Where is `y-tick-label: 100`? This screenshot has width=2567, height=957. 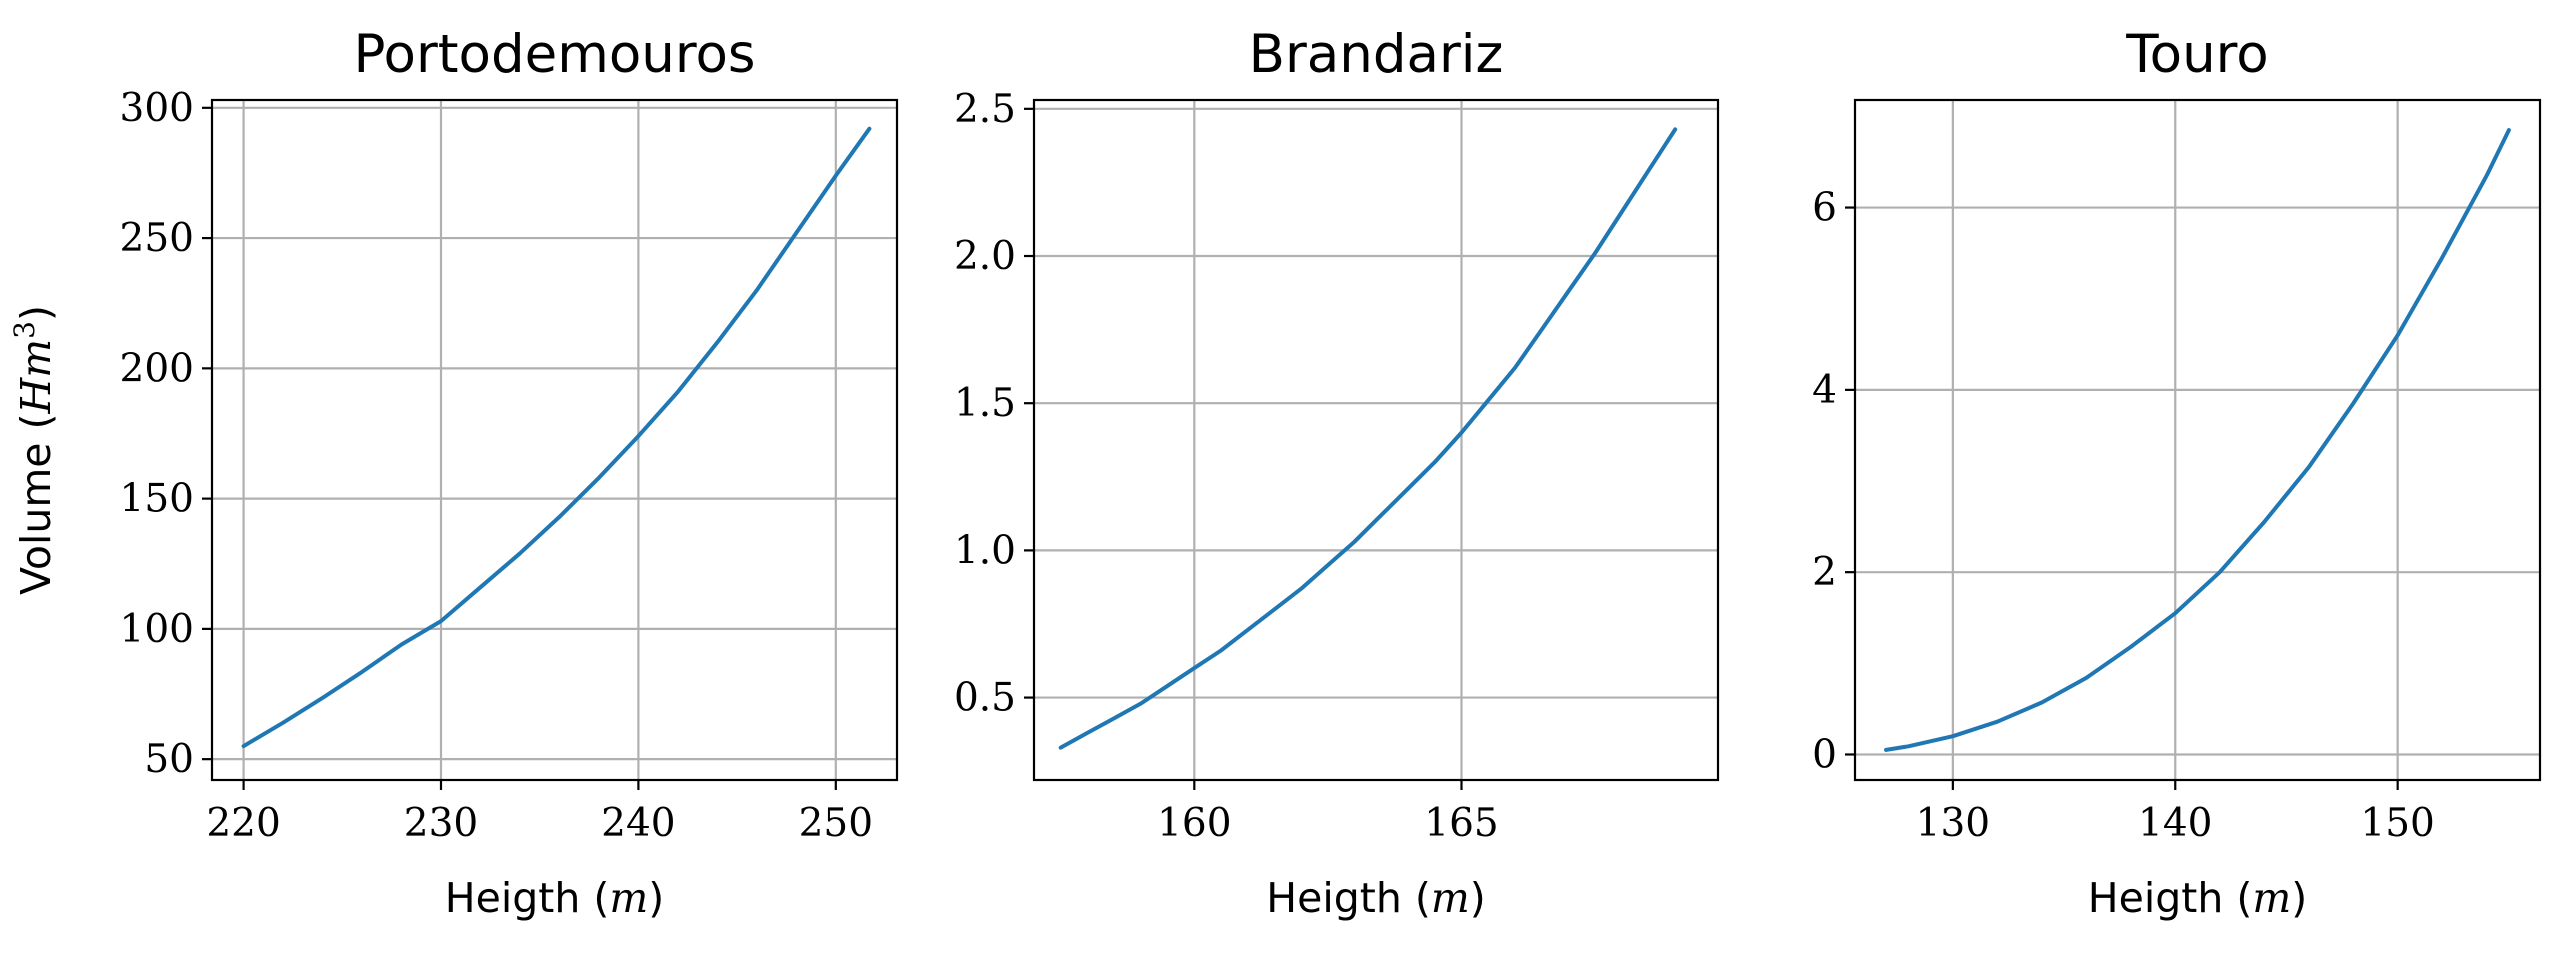
y-tick-label: 100 is located at coordinates (157, 629).